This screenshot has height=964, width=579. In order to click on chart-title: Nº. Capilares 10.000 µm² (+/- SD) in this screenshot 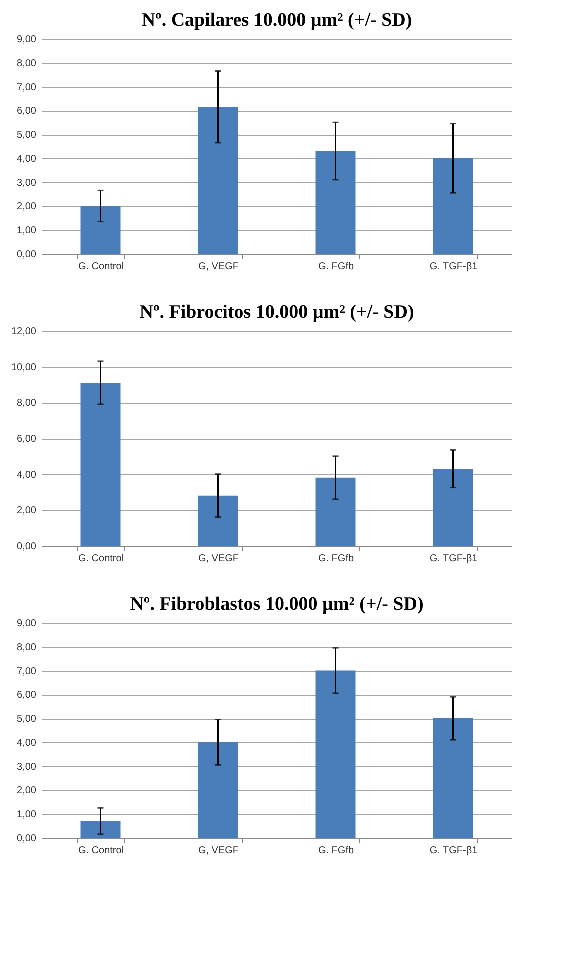, I will do `click(277, 20)`.